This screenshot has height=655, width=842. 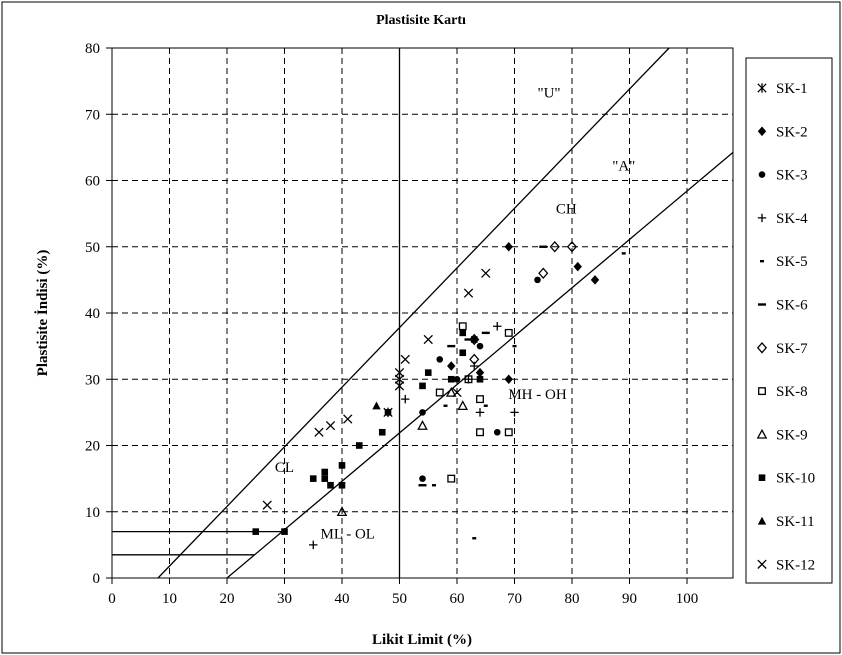 What do you see at coordinates (629, 599) in the screenshot?
I see `x-tick-label: 90` at bounding box center [629, 599].